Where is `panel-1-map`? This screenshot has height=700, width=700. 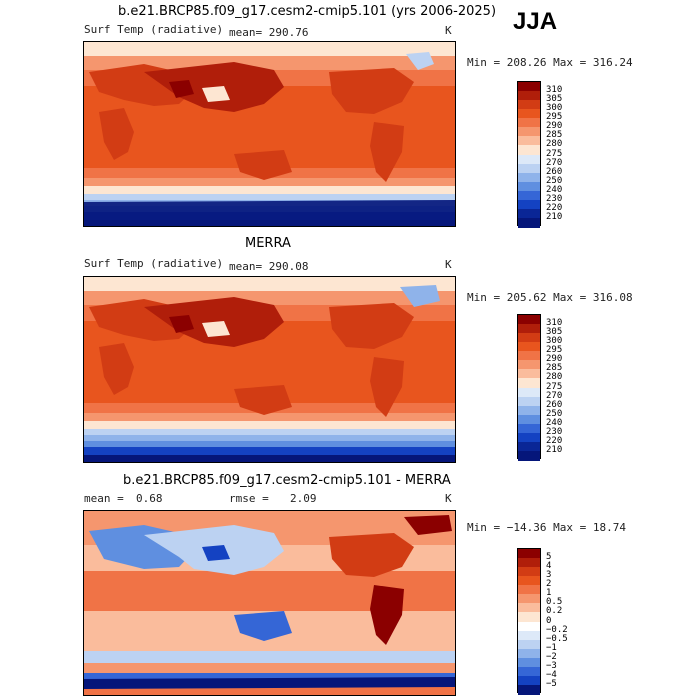 panel-1-map is located at coordinates (269, 134).